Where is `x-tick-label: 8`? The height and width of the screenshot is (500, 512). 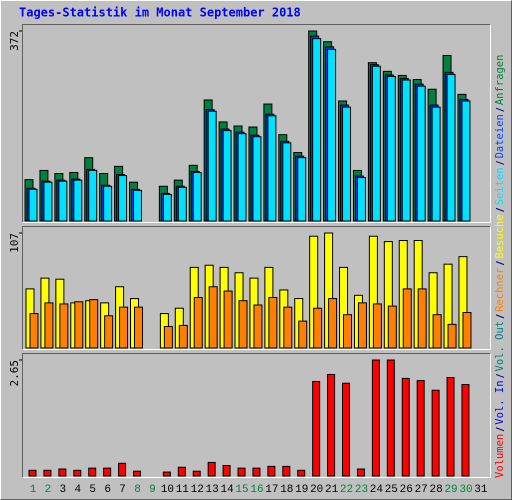 x-tick-label: 8 is located at coordinates (137, 490).